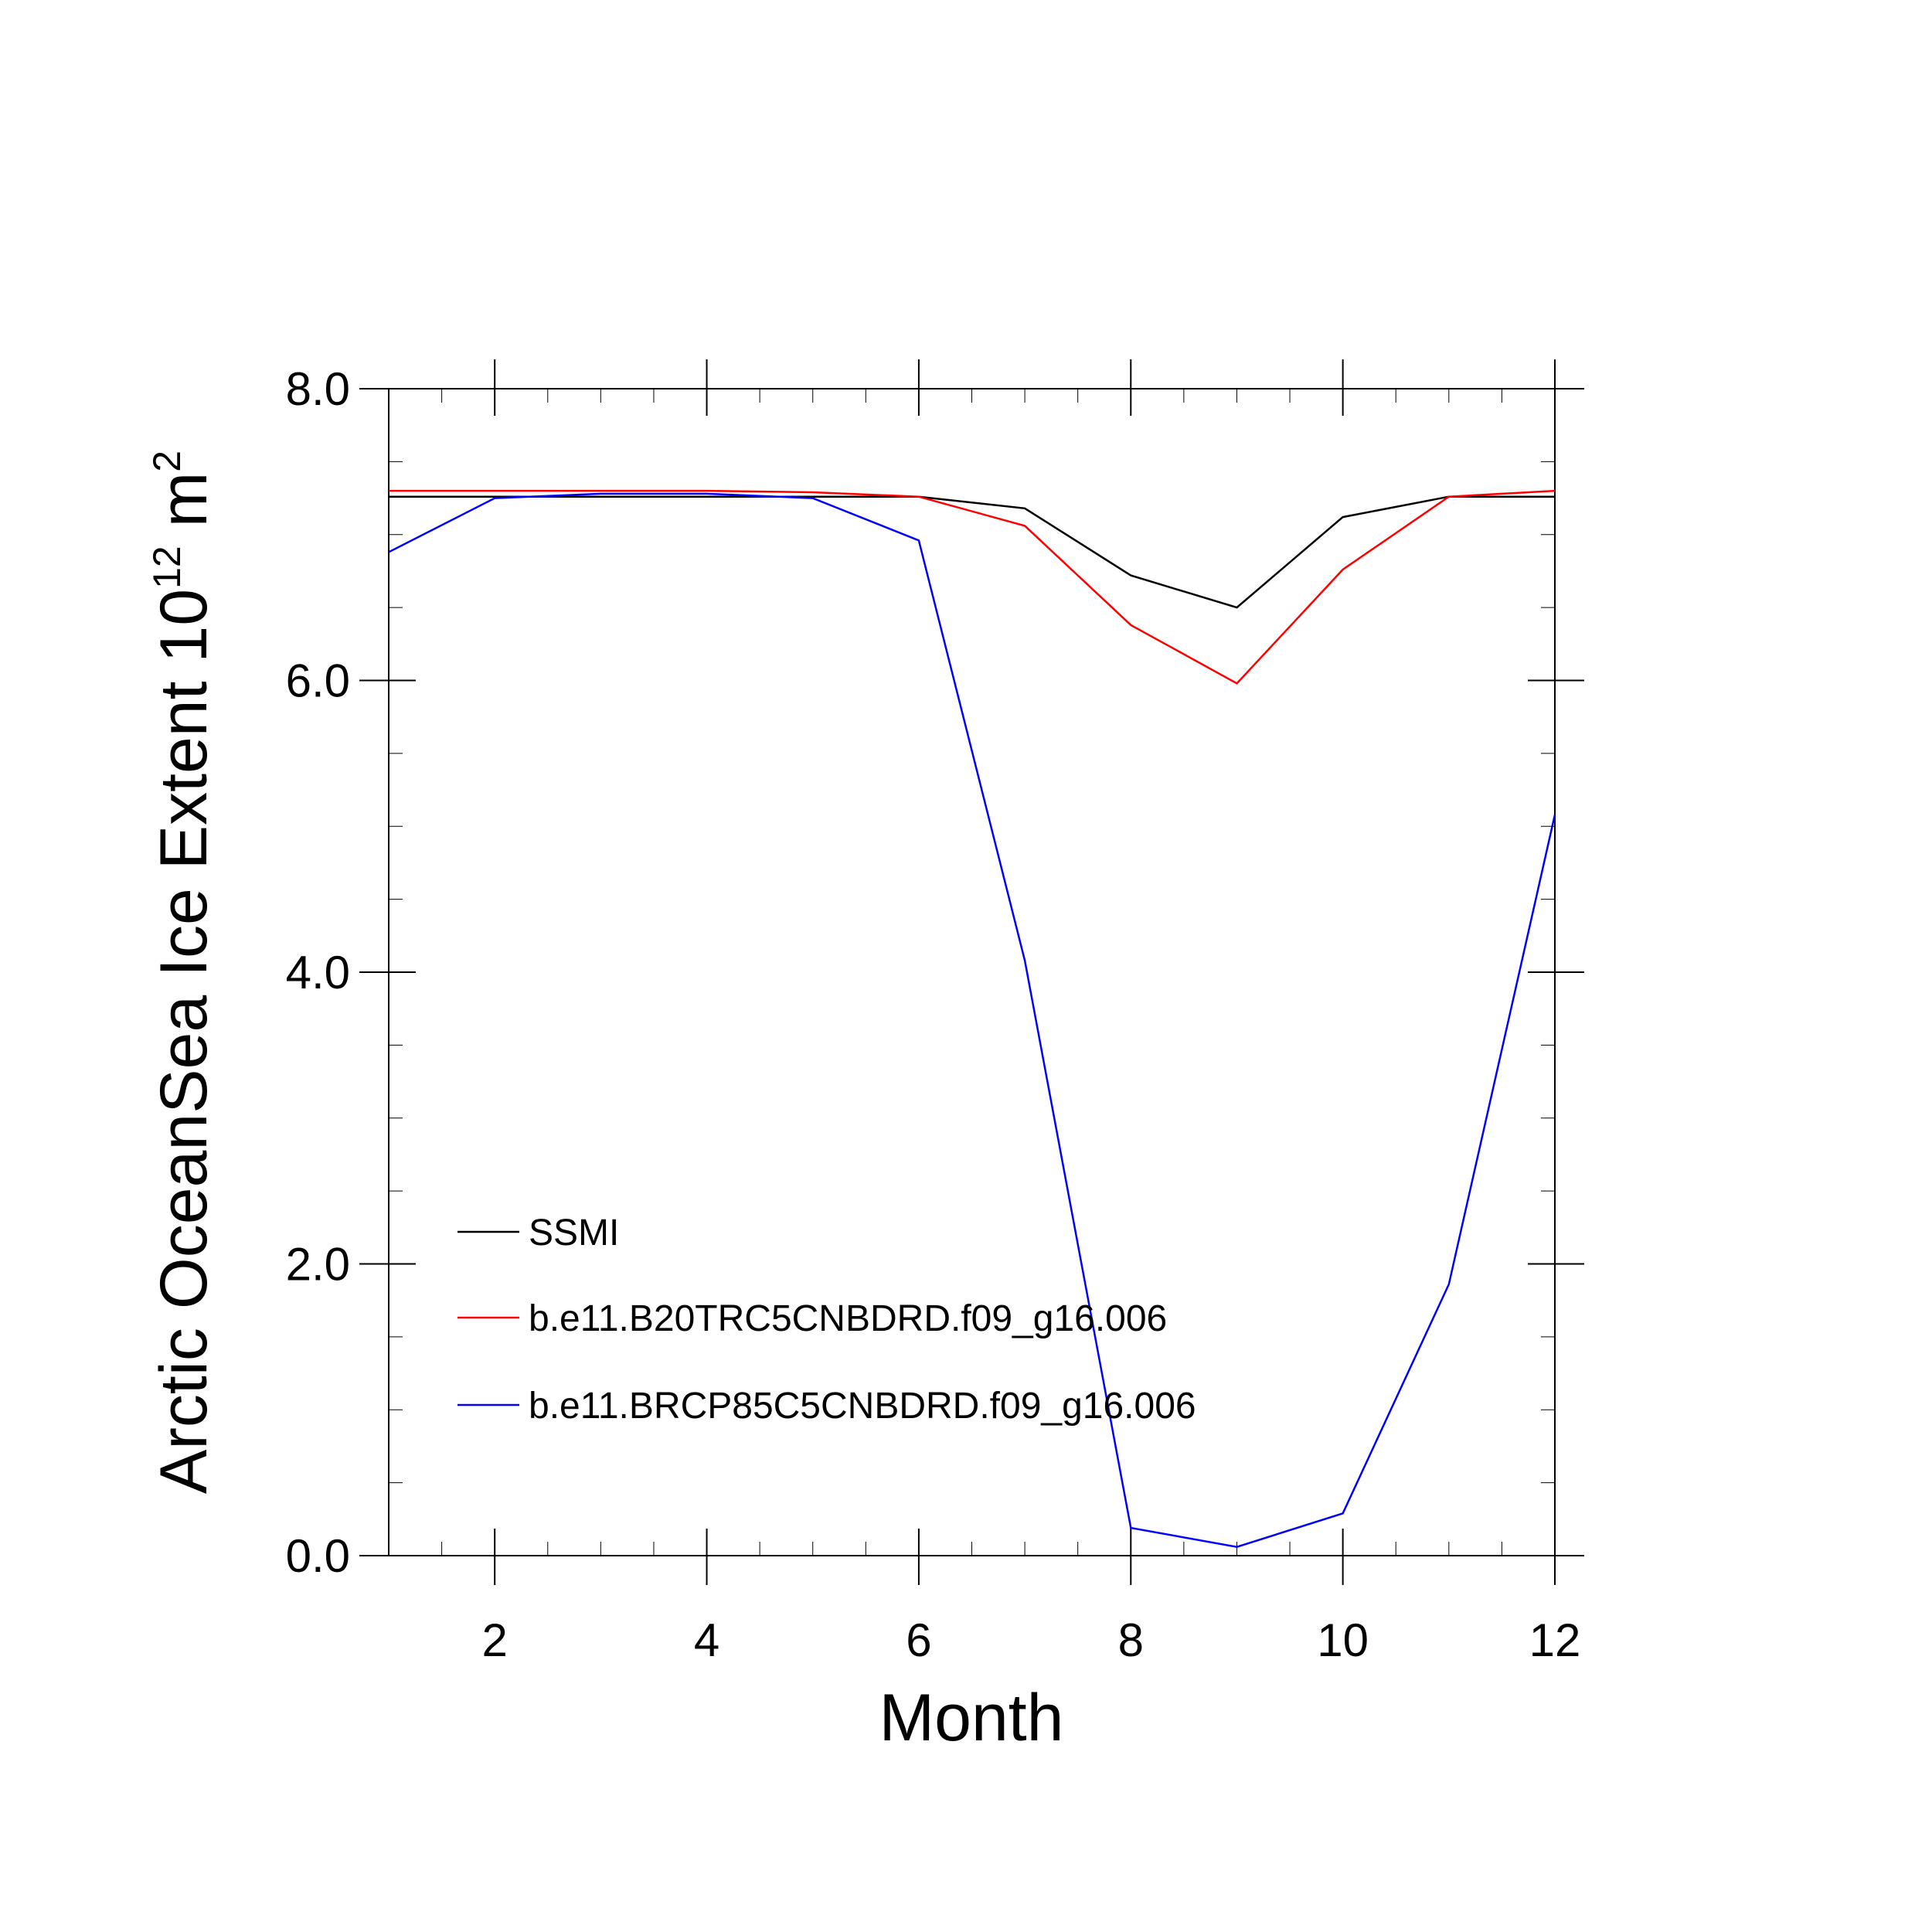 The width and height of the screenshot is (1932, 1932). I want to click on legend-label-3: b.e11.BRCP85C5CNBDRD.f09_g16.006, so click(863, 1406).